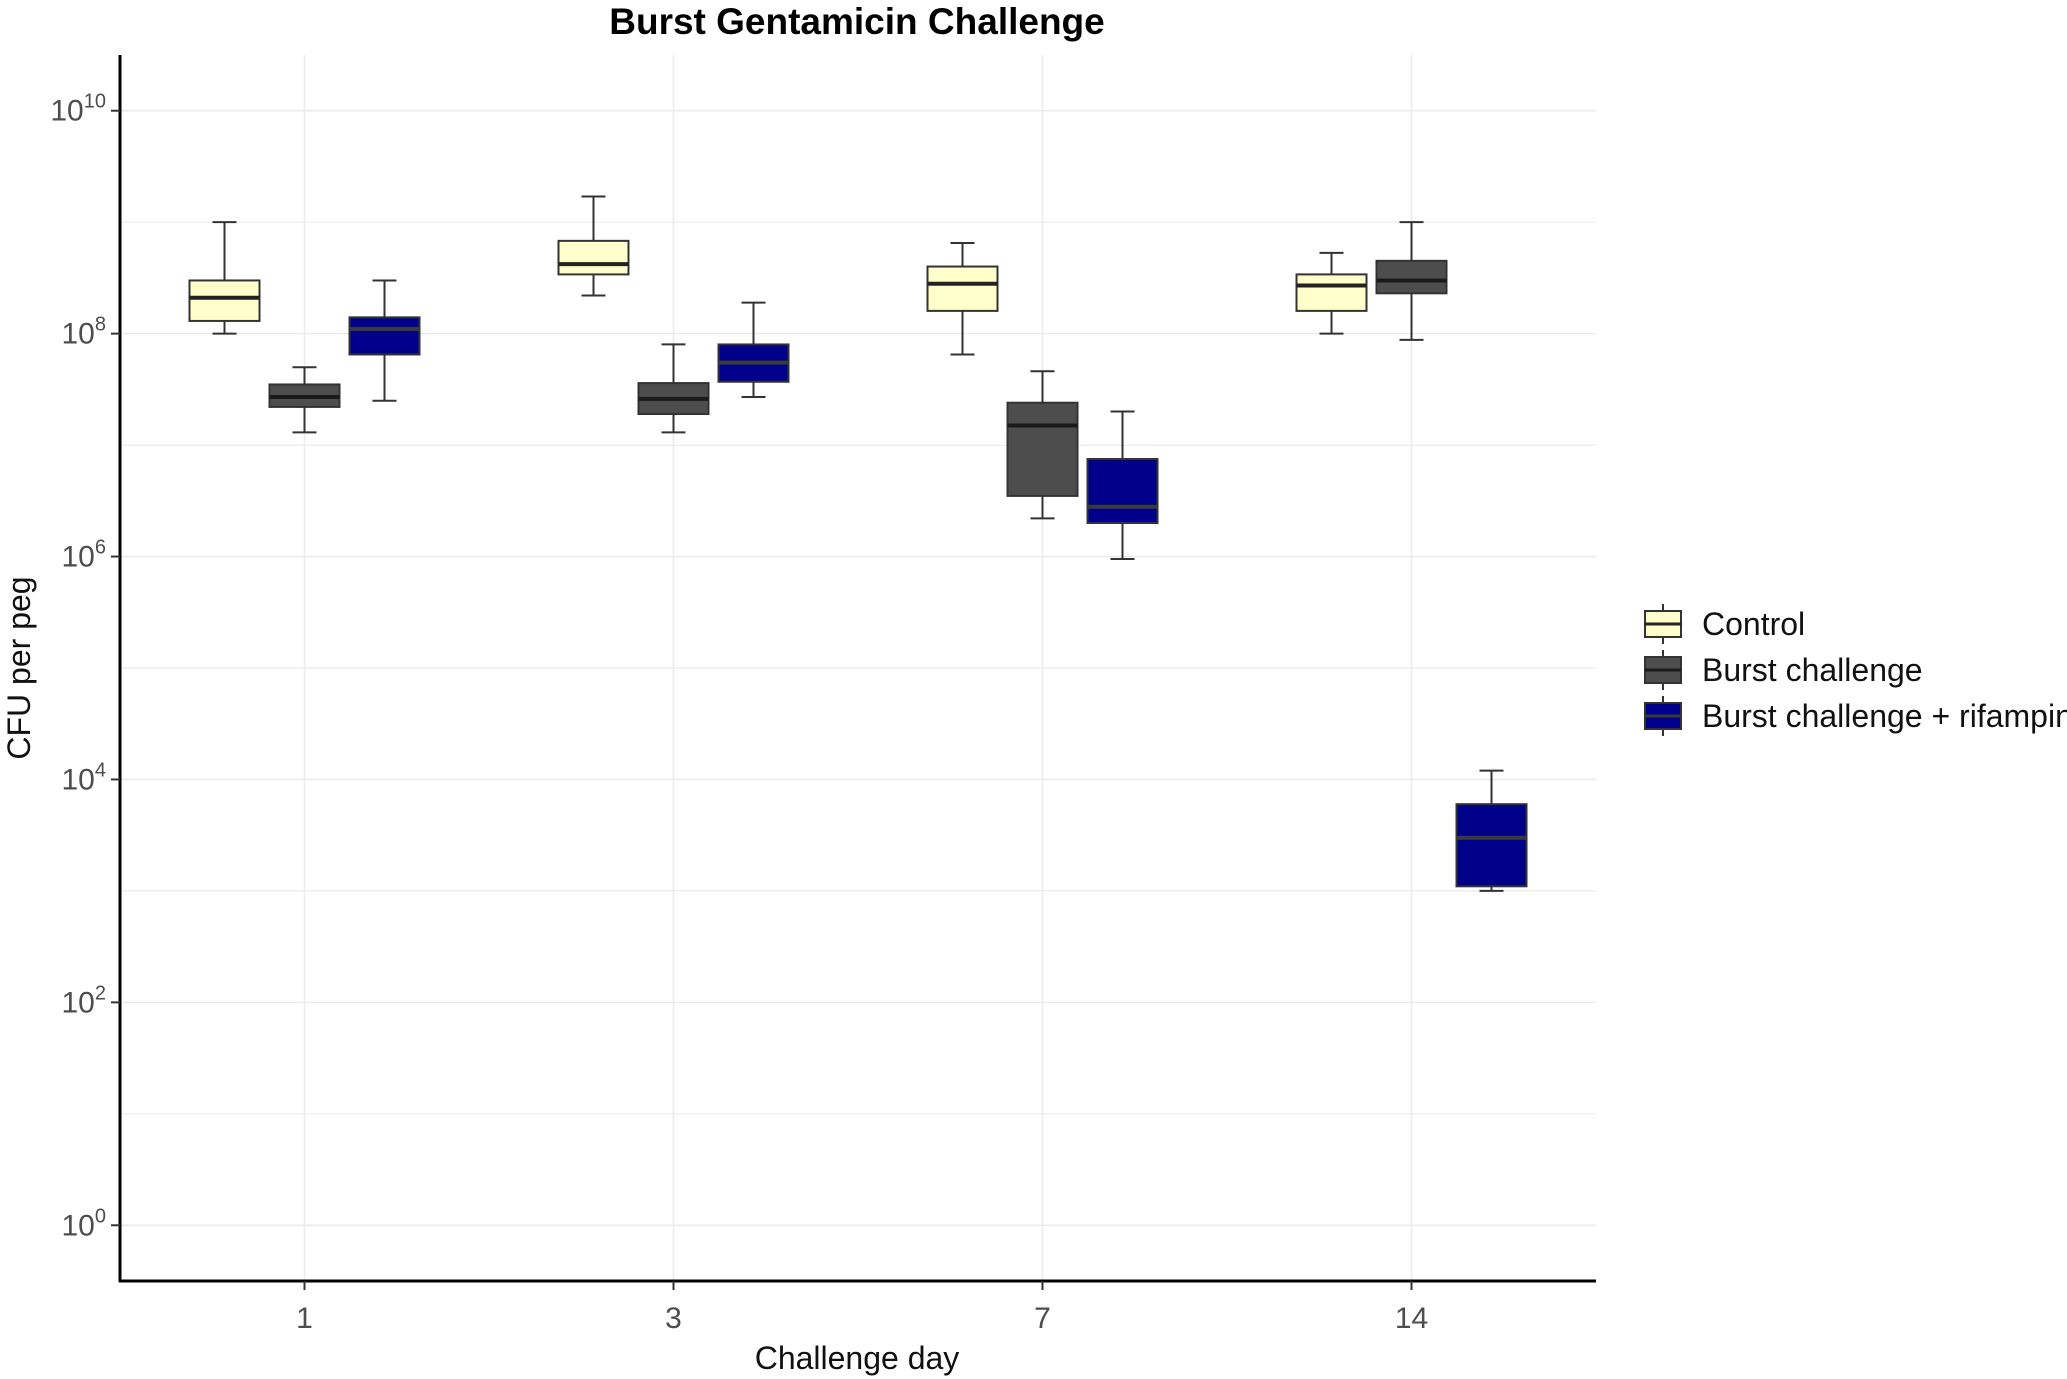  Describe the element at coordinates (19, 667) in the screenshot. I see `y-axis-title: CFU per peg` at that location.